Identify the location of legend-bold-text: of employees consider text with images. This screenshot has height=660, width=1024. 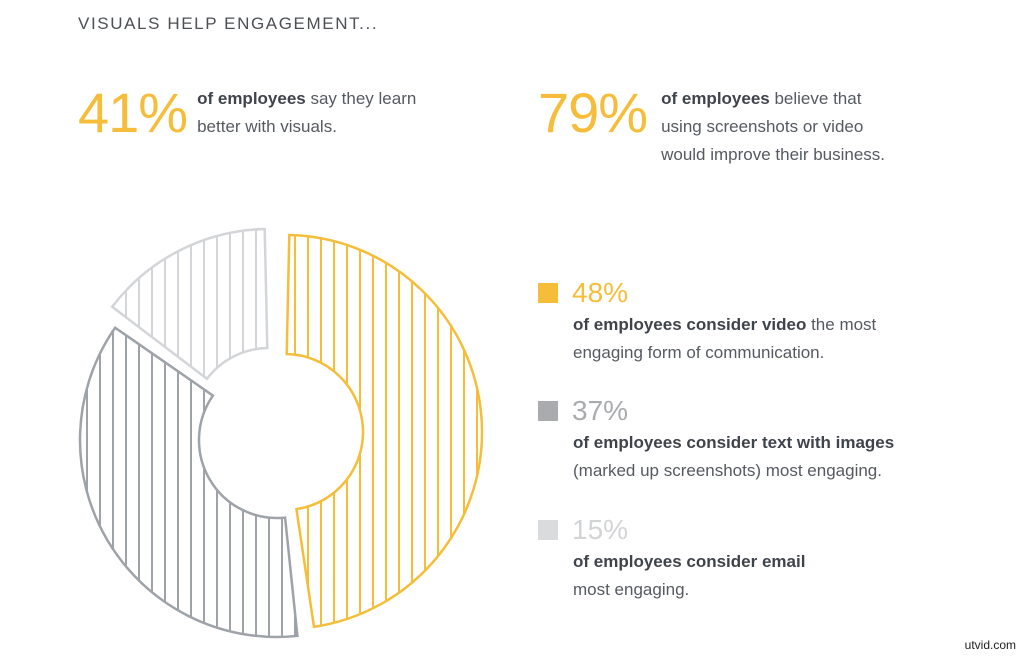
(734, 442).